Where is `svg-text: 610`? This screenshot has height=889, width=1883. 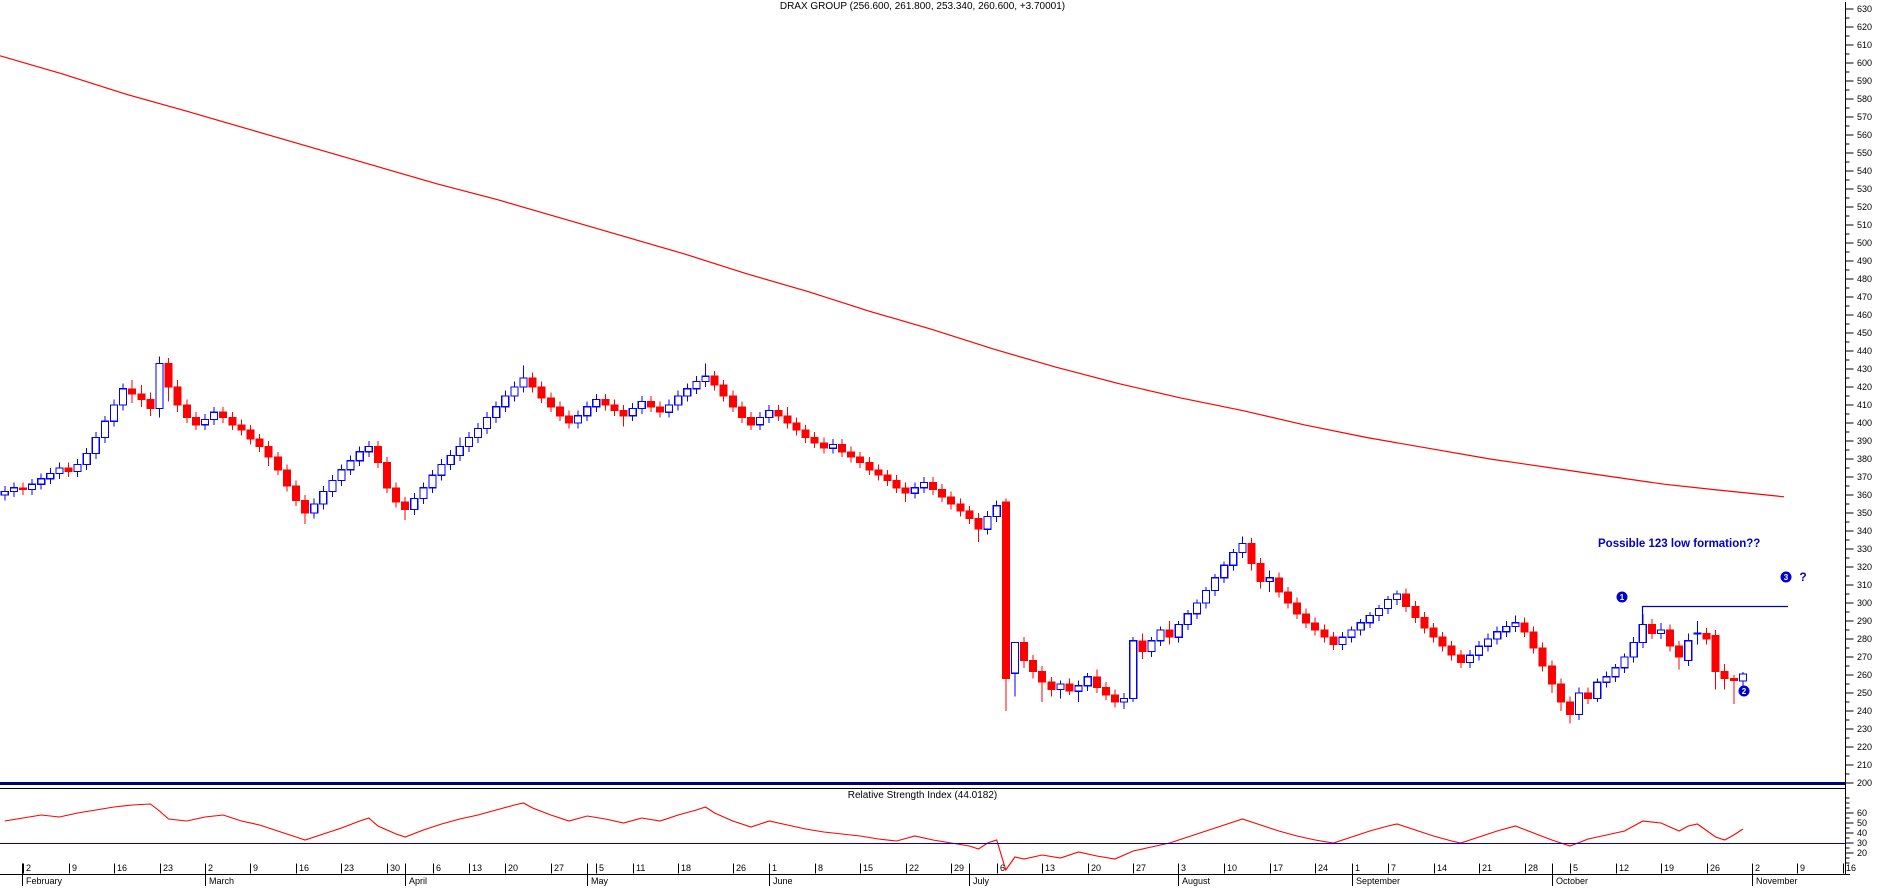 svg-text: 610 is located at coordinates (1864, 45).